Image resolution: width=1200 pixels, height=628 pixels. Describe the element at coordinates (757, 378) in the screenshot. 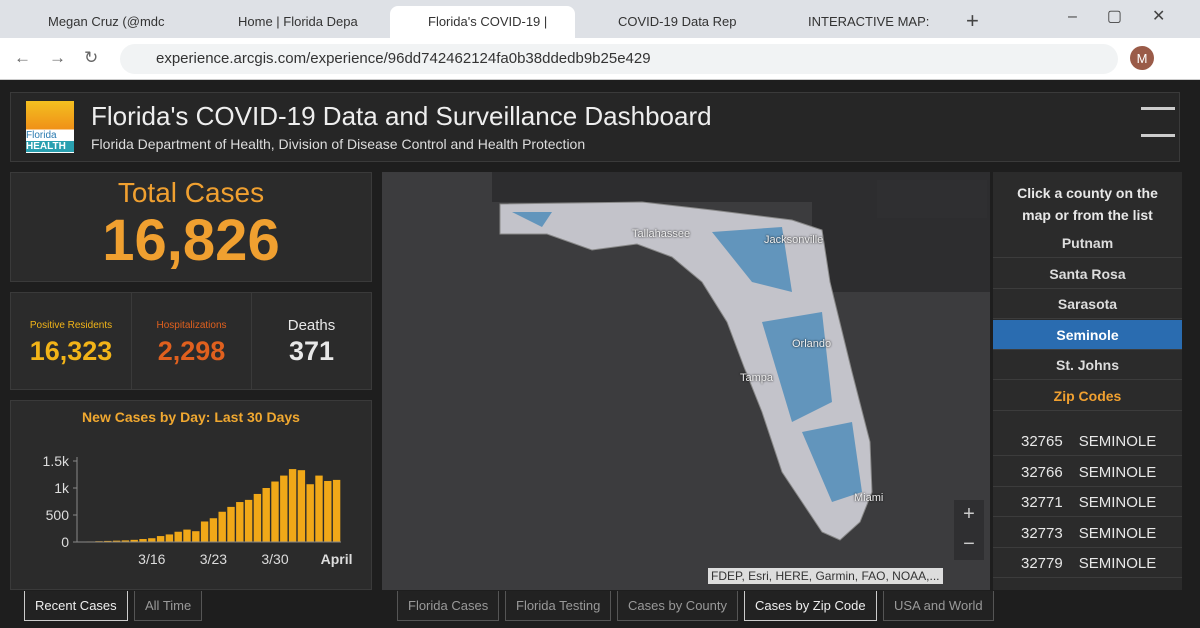

I see `city-label: Tampa` at that location.